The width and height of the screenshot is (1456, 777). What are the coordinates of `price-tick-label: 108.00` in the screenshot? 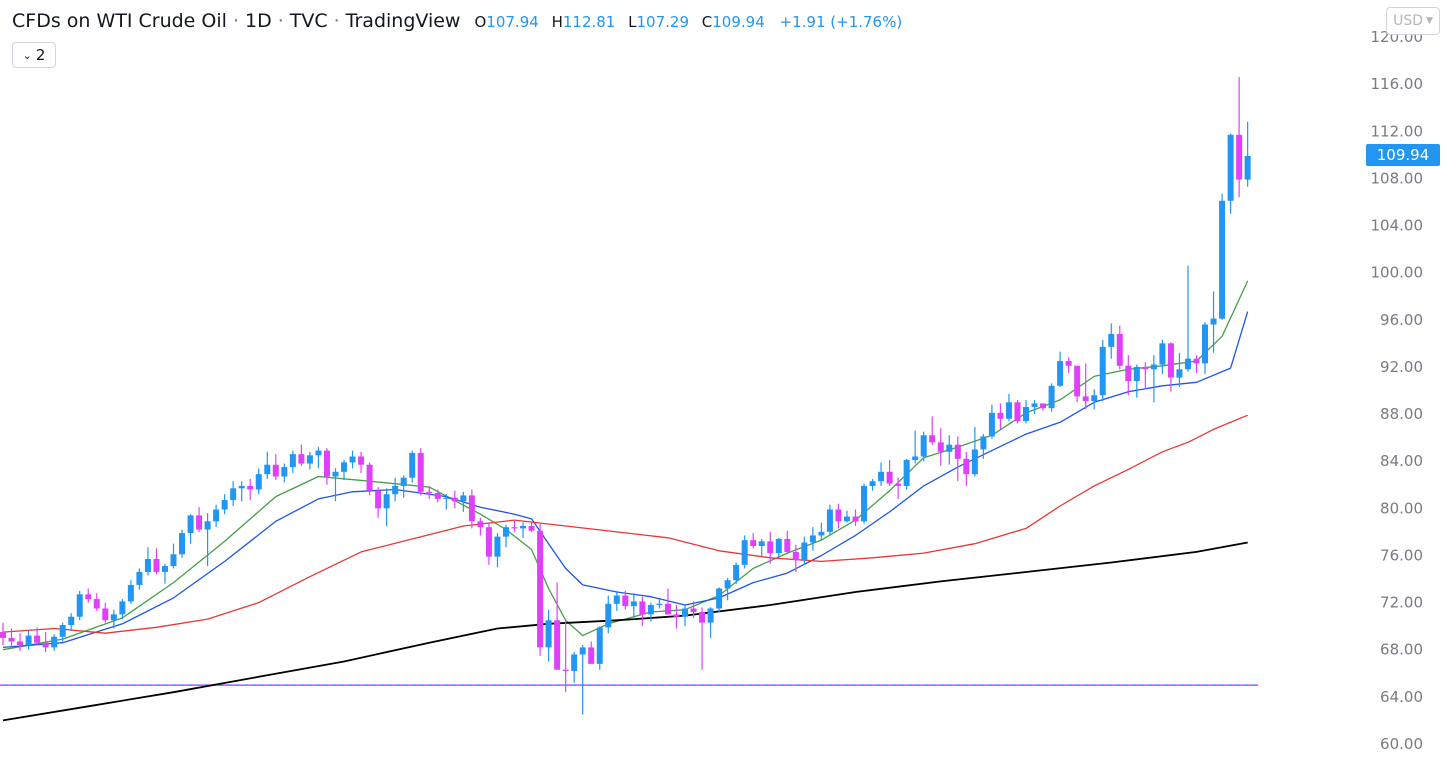 It's located at (1397, 178).